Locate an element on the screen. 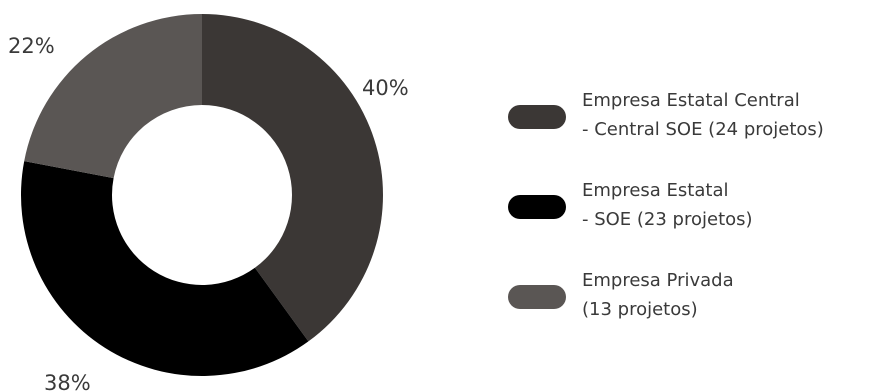  legend-item-private: Empresa Privada (13 projetos) is located at coordinates (688, 296).